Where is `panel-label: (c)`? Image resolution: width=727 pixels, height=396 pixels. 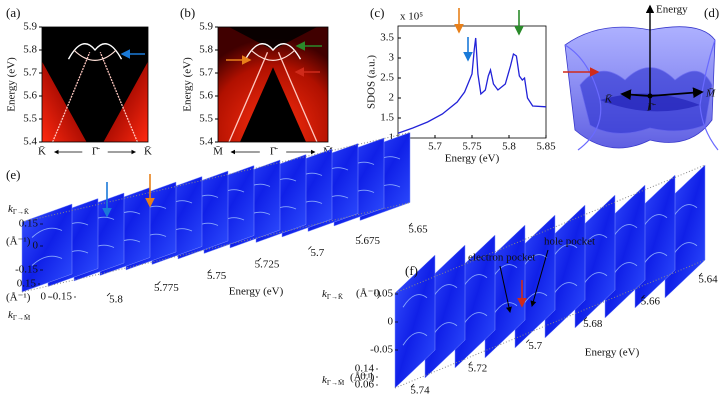 panel-label: (c) is located at coordinates (377, 12).